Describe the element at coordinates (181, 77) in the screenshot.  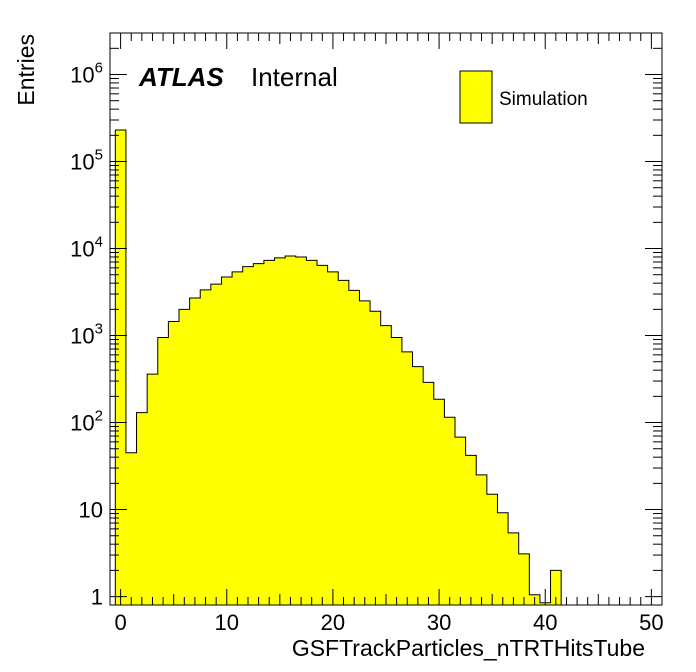
I see `atlas-label: ATLAS` at that location.